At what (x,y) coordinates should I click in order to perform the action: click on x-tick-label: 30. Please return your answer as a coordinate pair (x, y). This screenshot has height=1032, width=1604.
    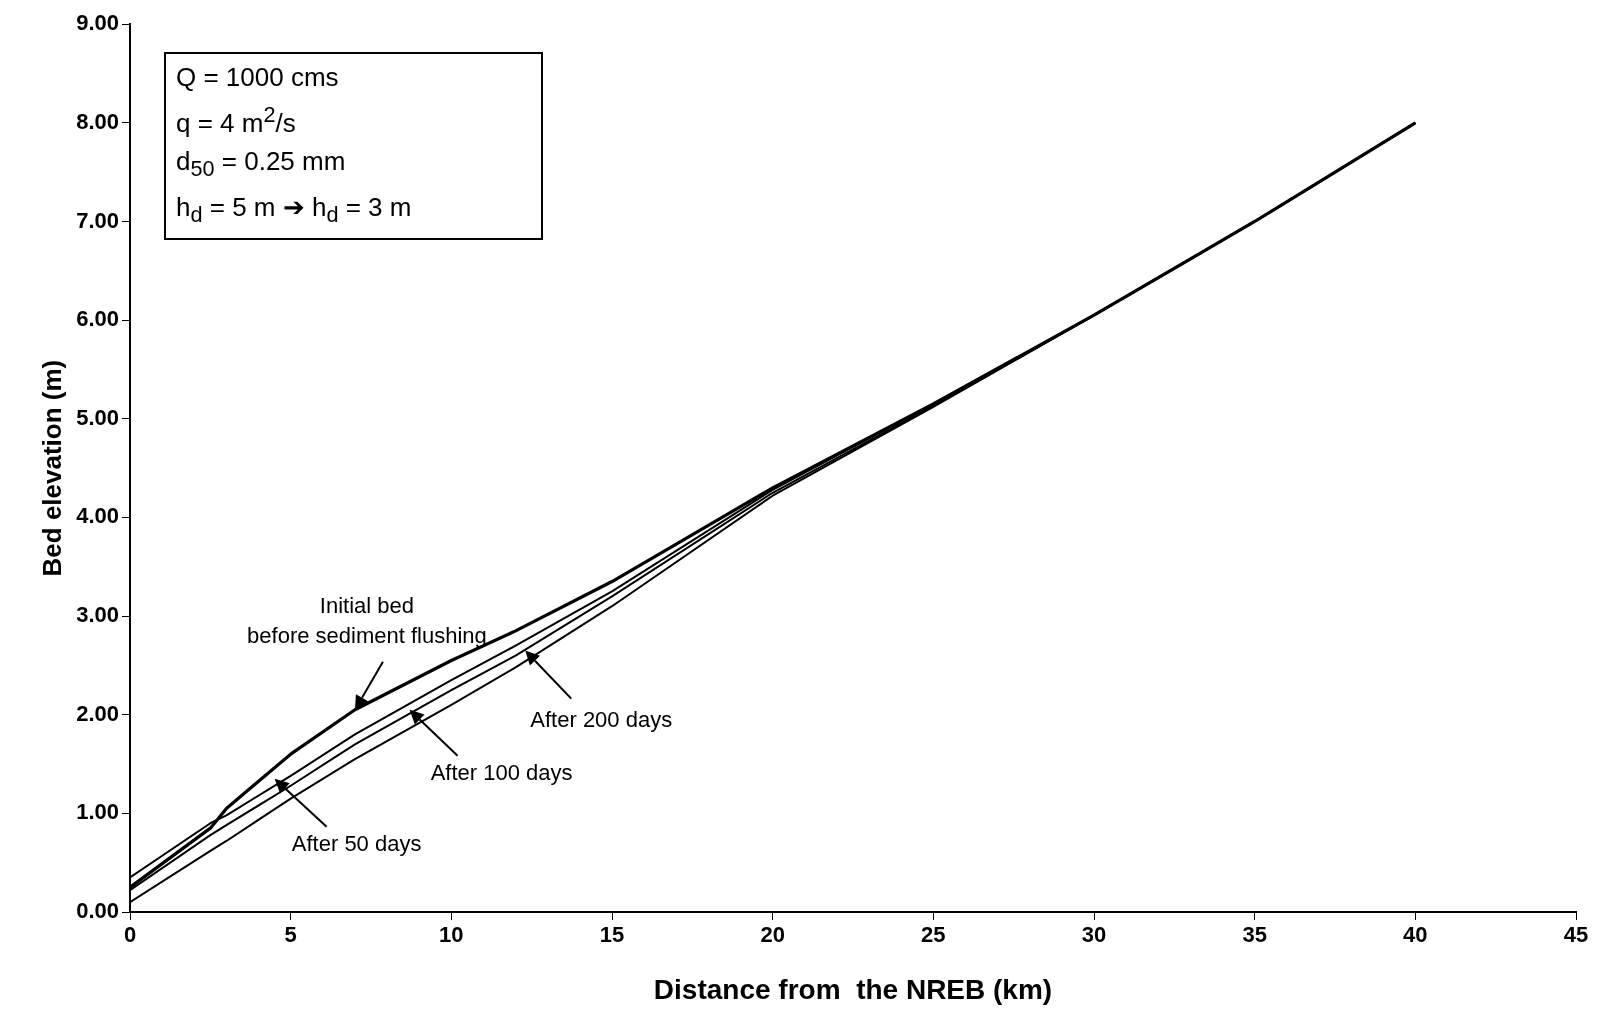
    Looking at the image, I should click on (1094, 935).